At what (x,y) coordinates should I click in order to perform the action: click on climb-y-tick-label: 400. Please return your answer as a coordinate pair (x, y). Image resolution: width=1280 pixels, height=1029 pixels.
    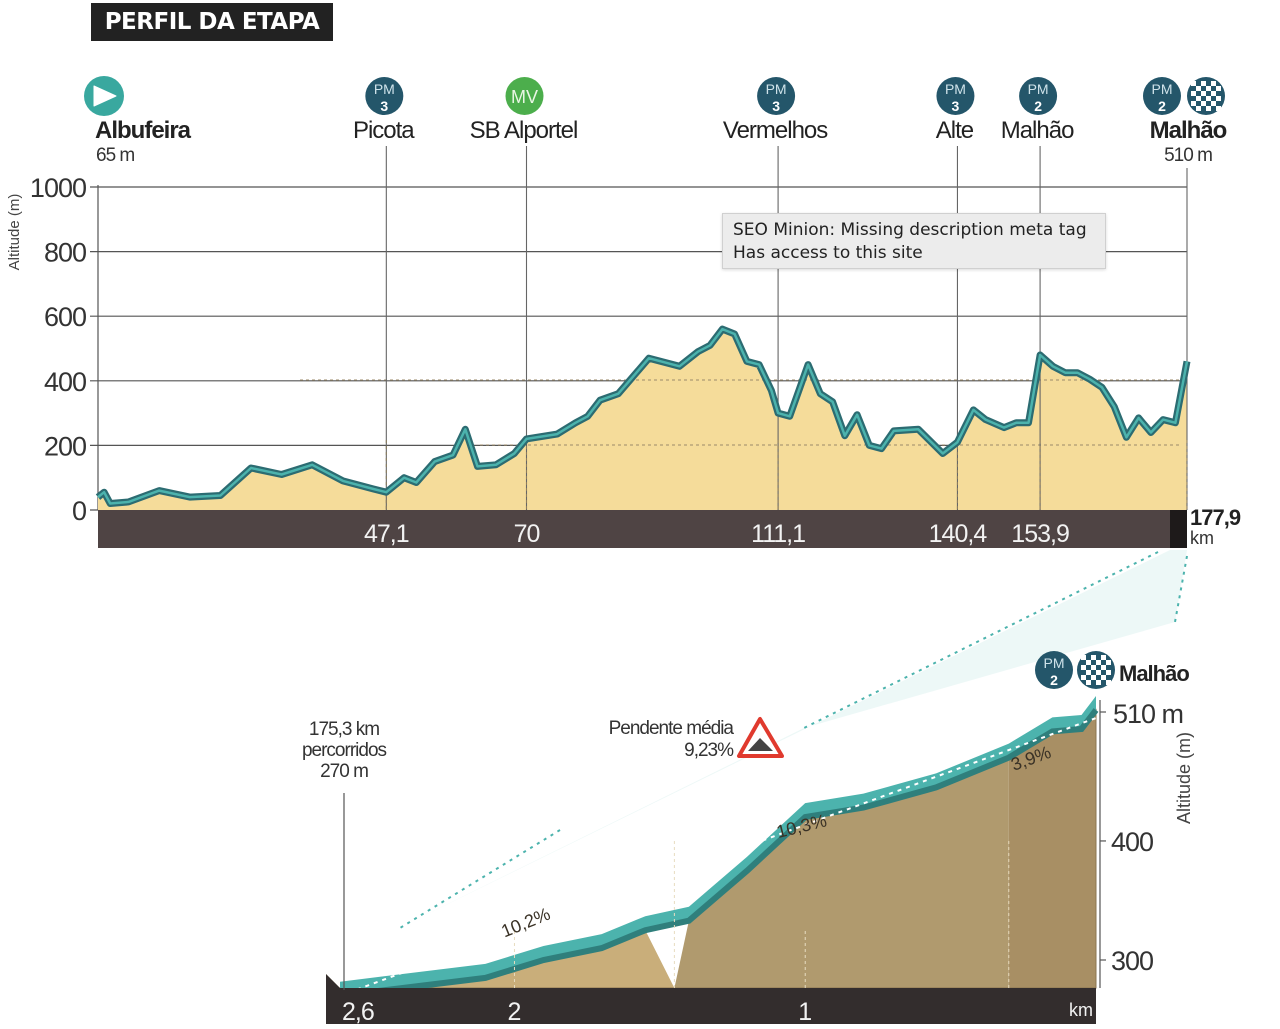
    Looking at the image, I should click on (1132, 842).